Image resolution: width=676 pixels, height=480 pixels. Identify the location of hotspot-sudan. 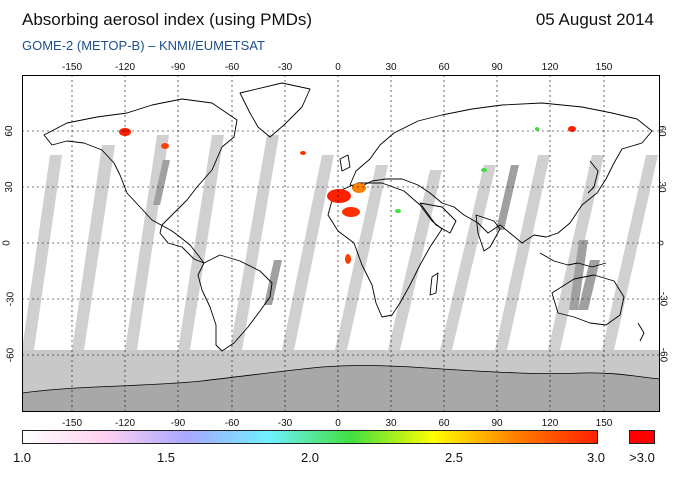
(398, 211).